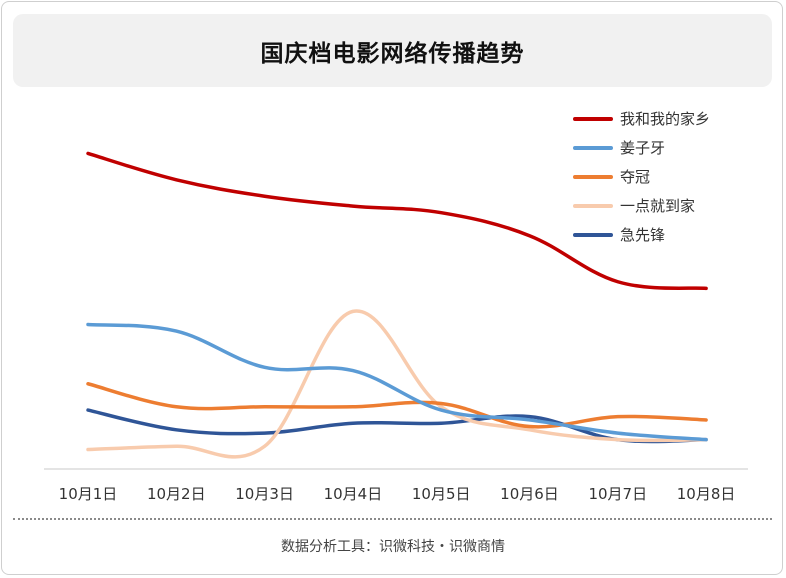  Describe the element at coordinates (392, 53) in the screenshot. I see `chart-title: 国庆档电影网络传播趋势` at that location.